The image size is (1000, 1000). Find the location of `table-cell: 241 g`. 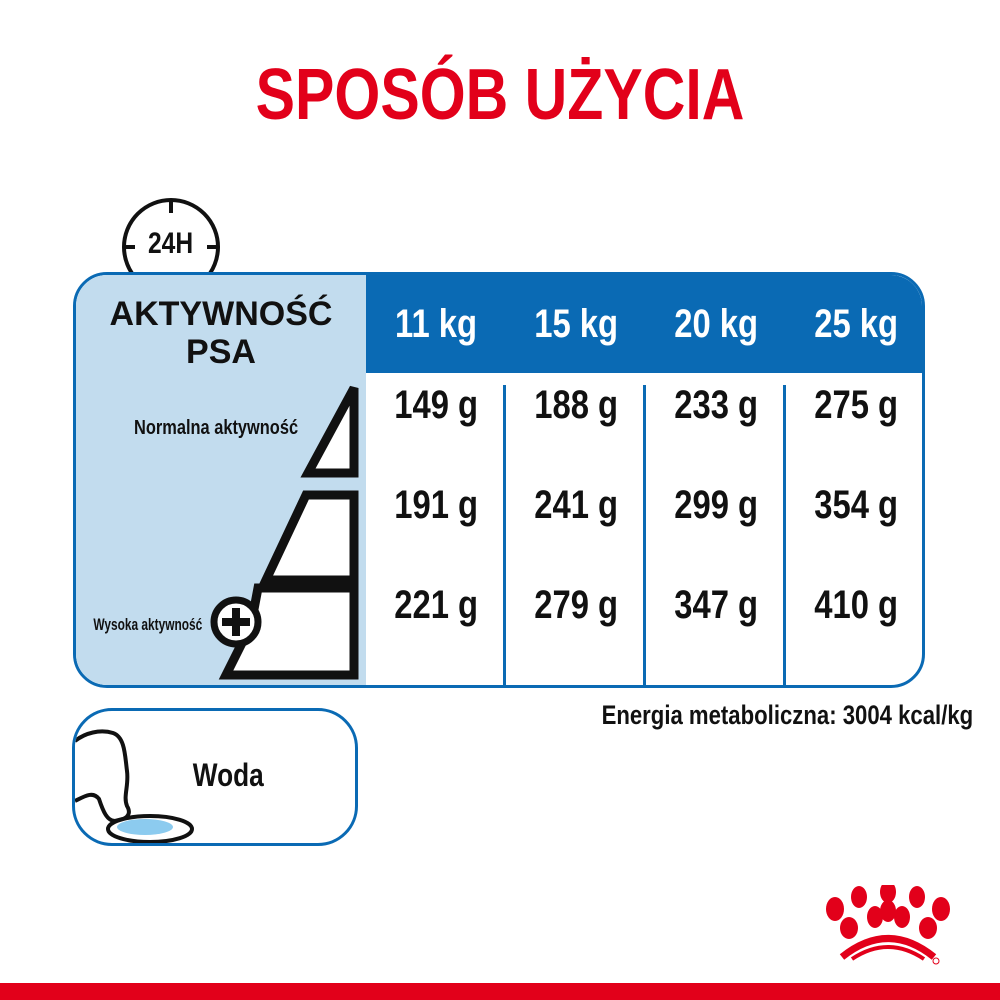

table-cell: 241 g is located at coordinates (576, 505).